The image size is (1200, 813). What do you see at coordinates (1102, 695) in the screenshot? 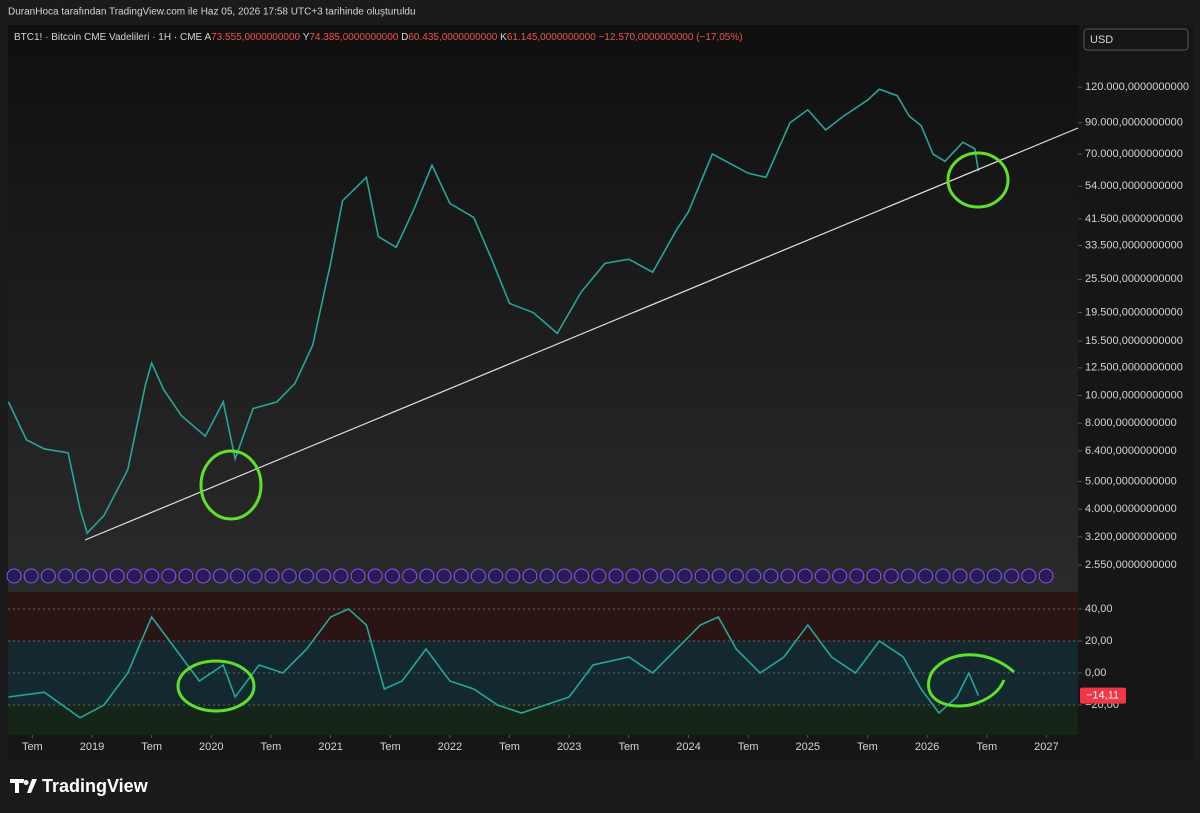
I see `last-value-label: −14,11` at bounding box center [1102, 695].